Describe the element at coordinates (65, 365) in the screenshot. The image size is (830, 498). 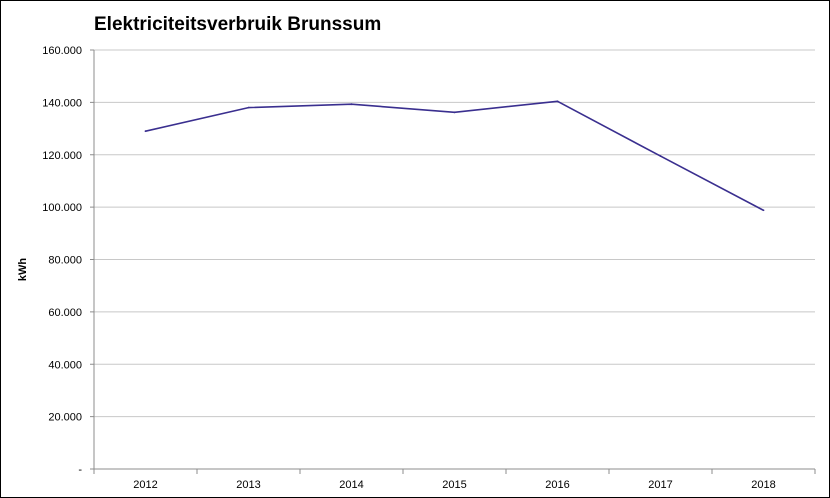
I see `y-tick-label: 40.000` at that location.